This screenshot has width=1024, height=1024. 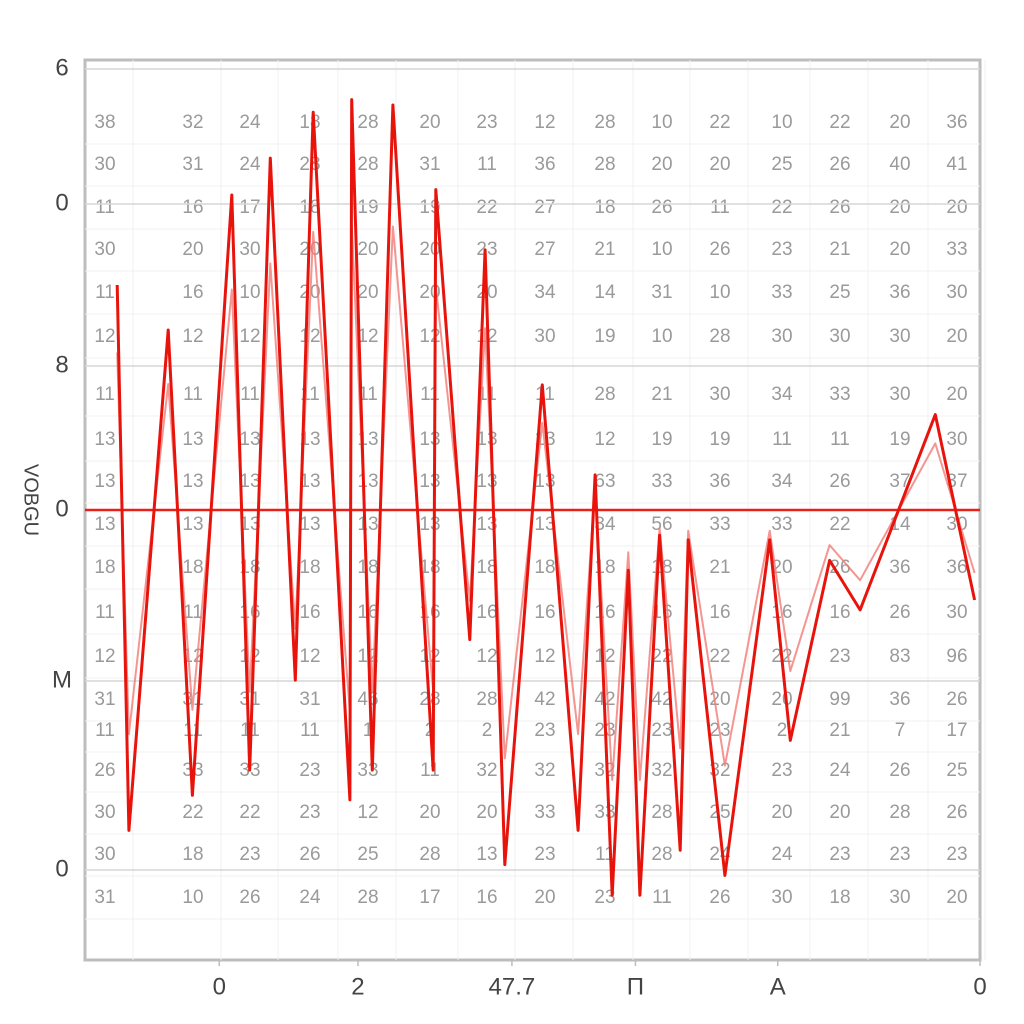 What do you see at coordinates (899, 481) in the screenshot?
I see `cell-label: 37` at bounding box center [899, 481].